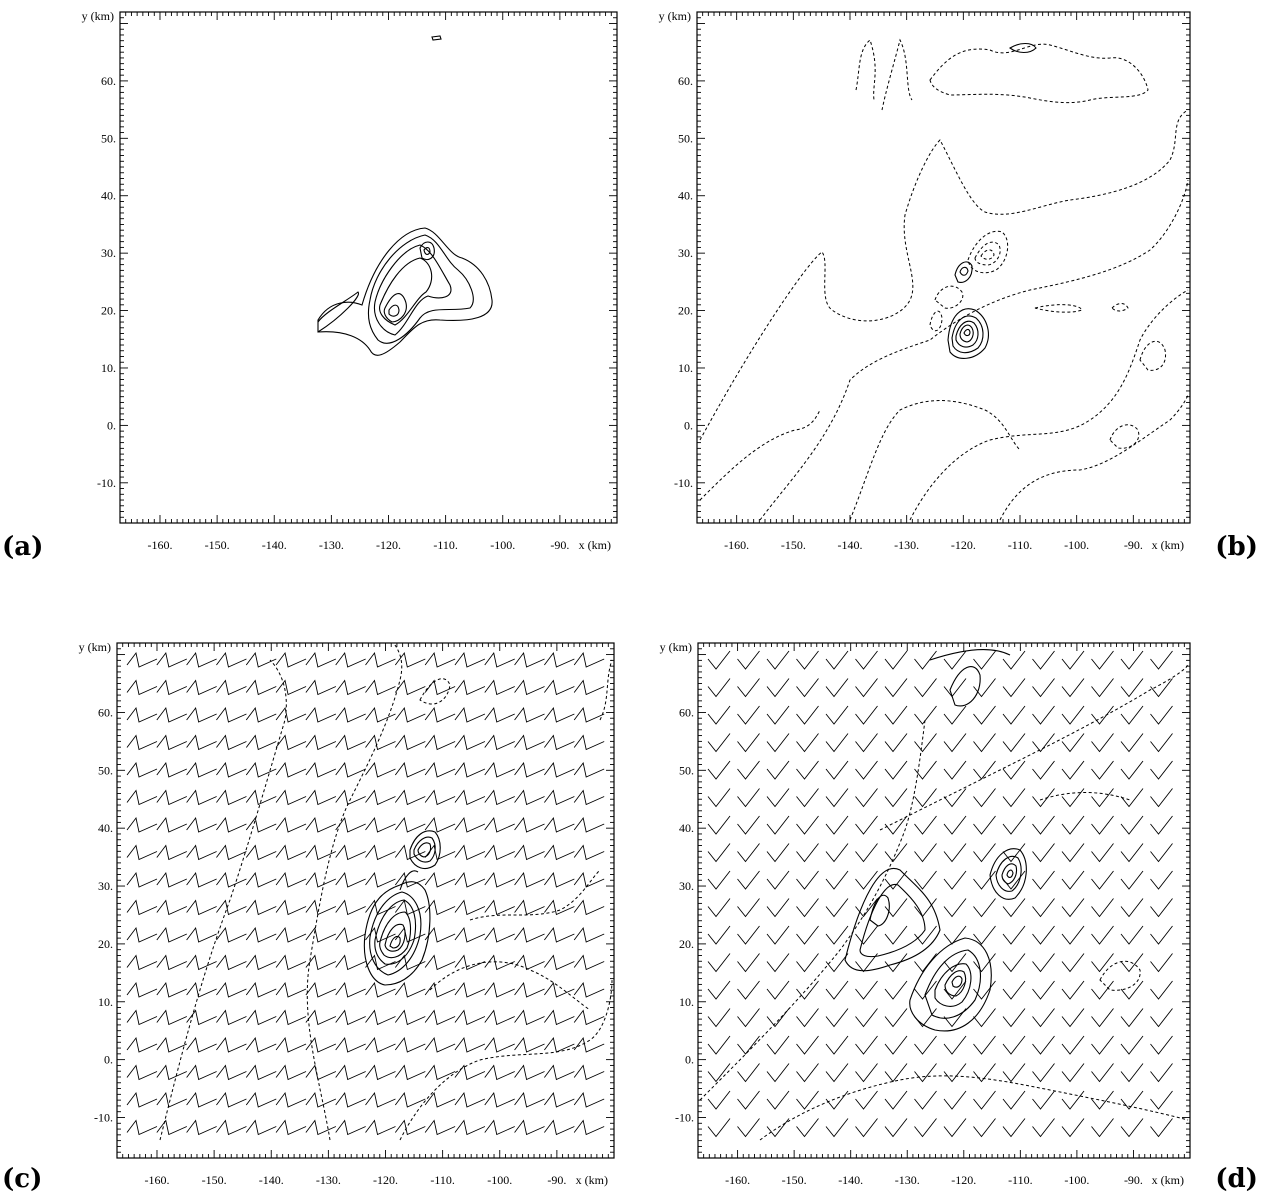 The image size is (1263, 1194). I want to click on y-tick-label: 40., so click(108, 196).